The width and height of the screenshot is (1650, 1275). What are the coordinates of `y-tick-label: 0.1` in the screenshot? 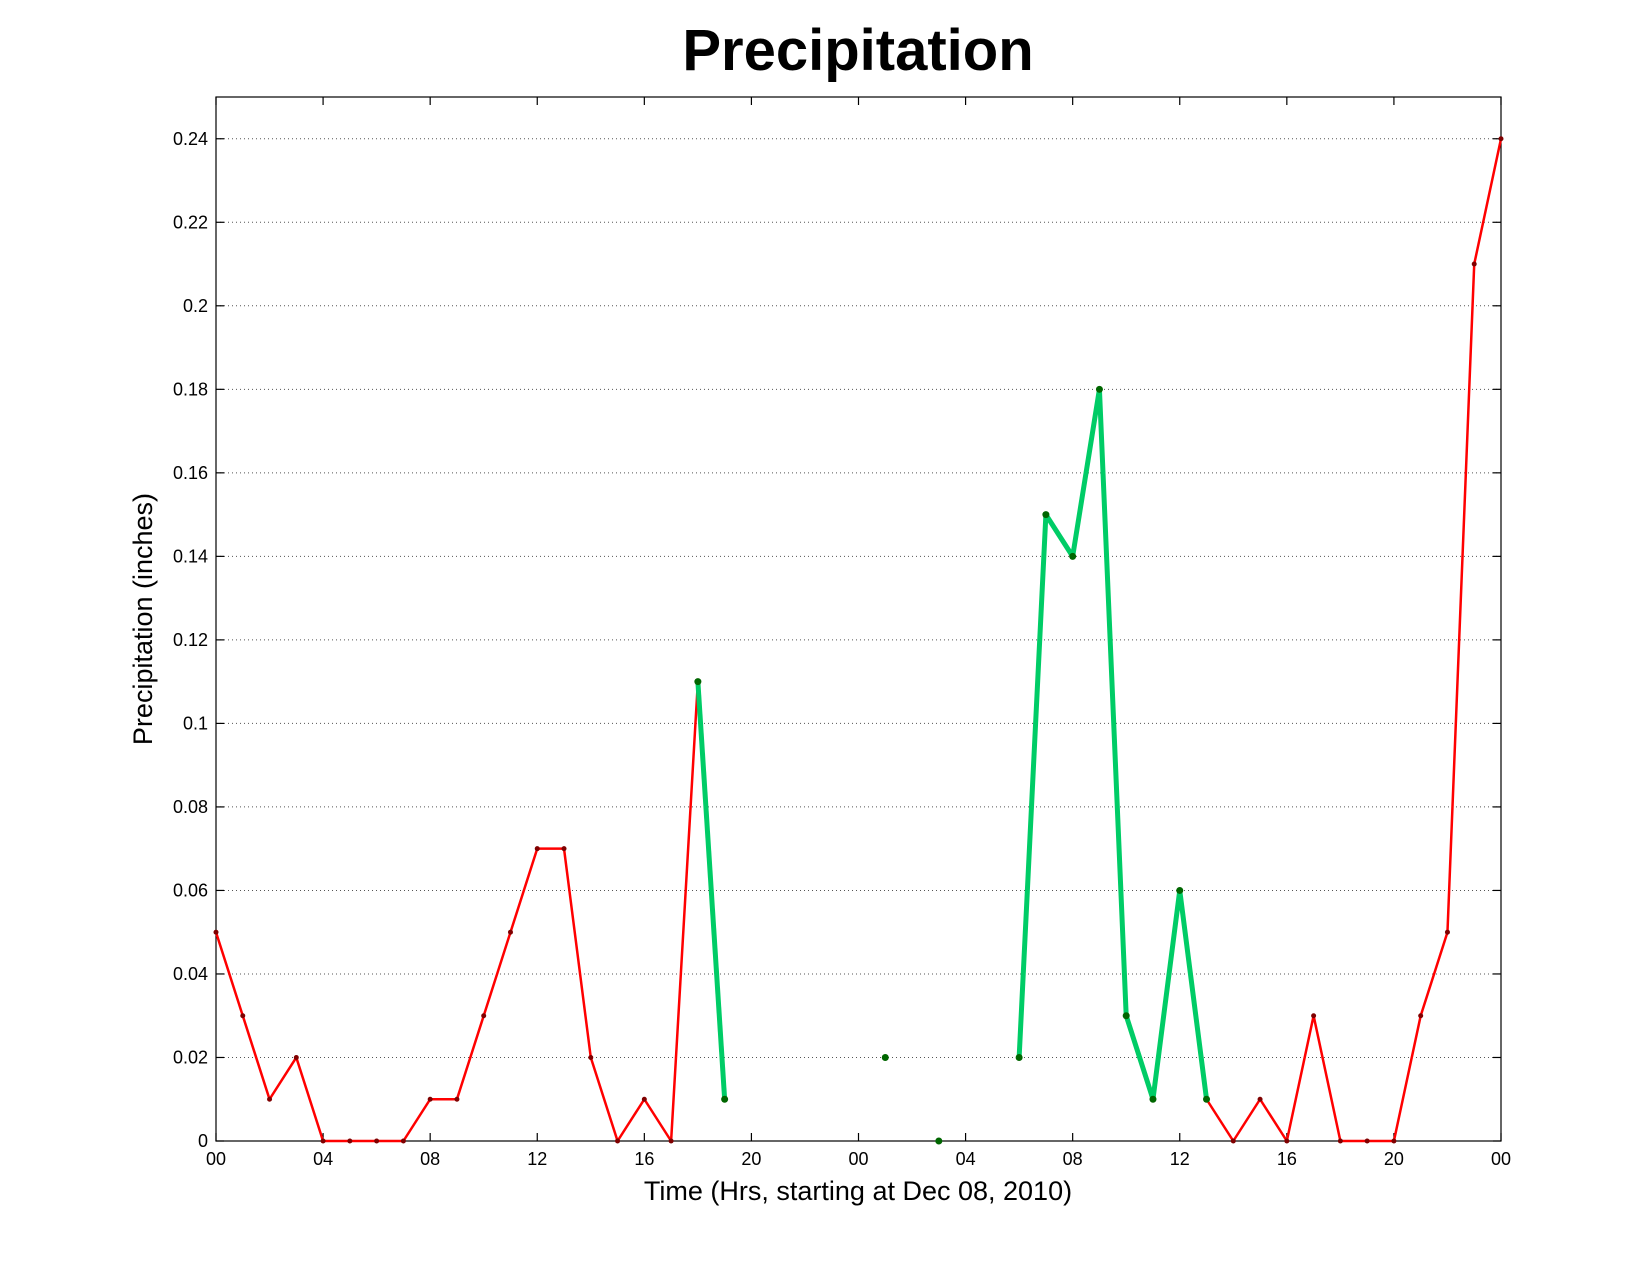 It's located at (195, 723).